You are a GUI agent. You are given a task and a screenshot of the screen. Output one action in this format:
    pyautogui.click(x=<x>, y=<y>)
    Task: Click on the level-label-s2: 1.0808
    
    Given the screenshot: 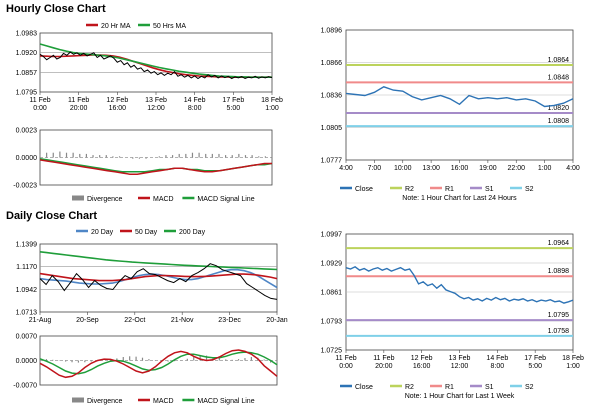 What is the action you would take?
    pyautogui.click(x=559, y=121)
    